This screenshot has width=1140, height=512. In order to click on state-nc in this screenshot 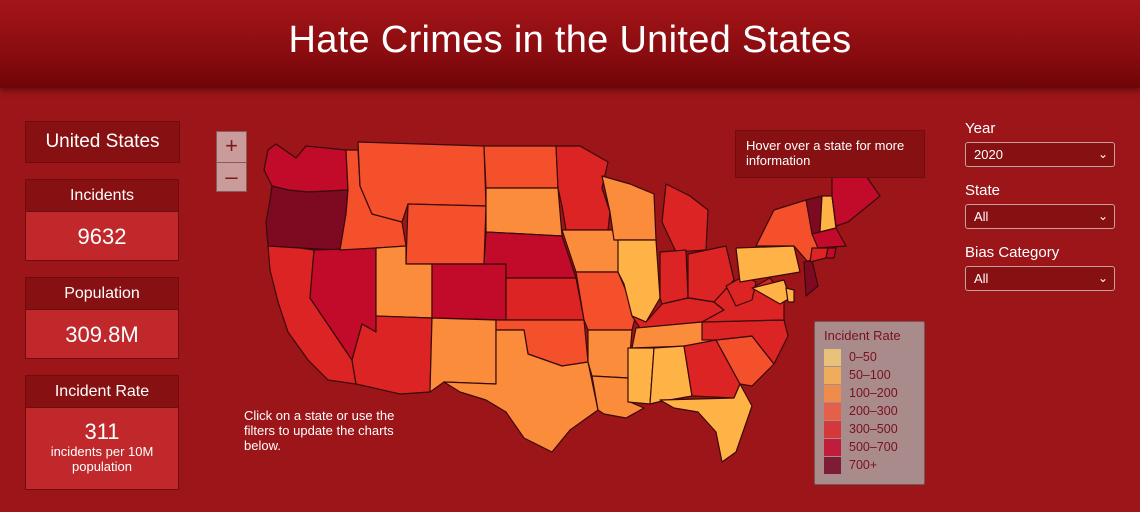, I will do `click(745, 342)`.